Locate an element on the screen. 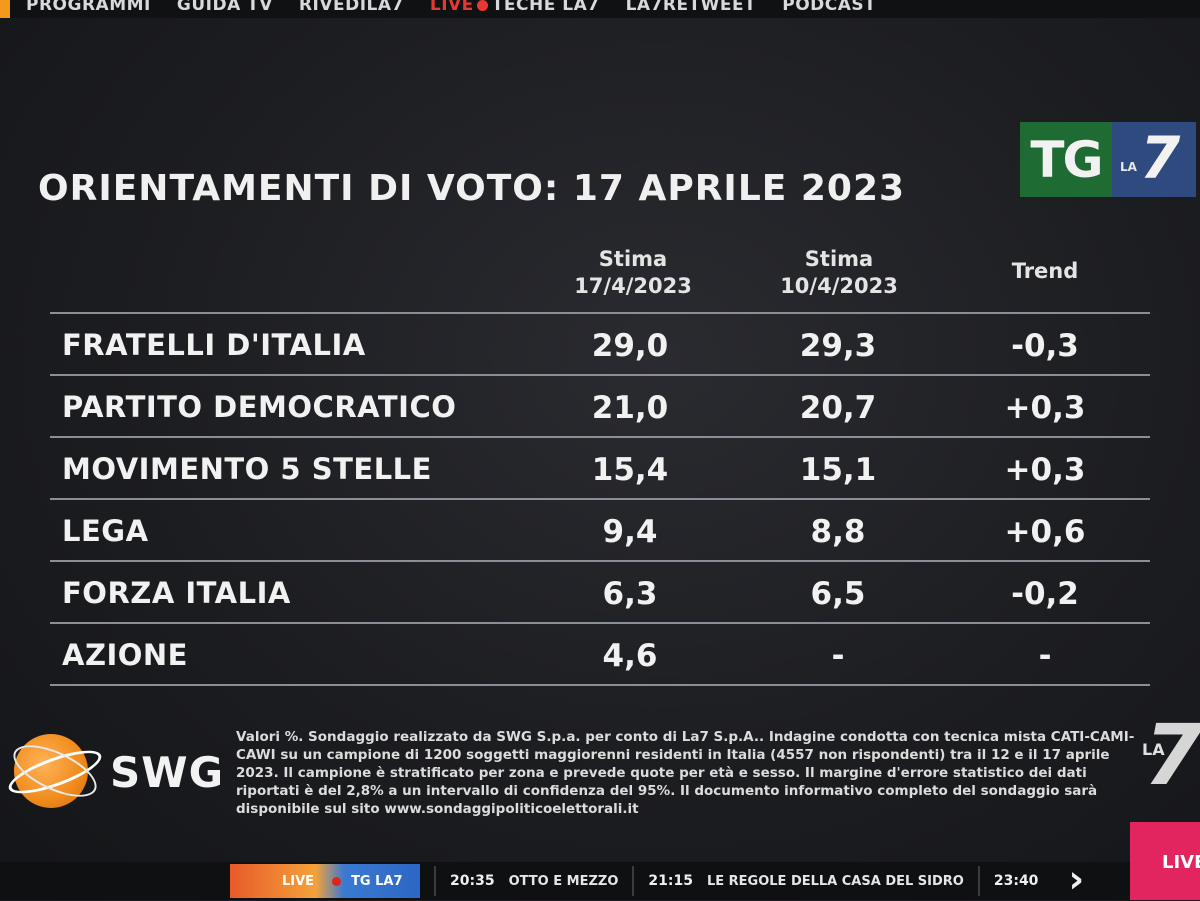 The image size is (1200, 901). column-header-stima-previous: Stima 10/4/2023 is located at coordinates (839, 273).